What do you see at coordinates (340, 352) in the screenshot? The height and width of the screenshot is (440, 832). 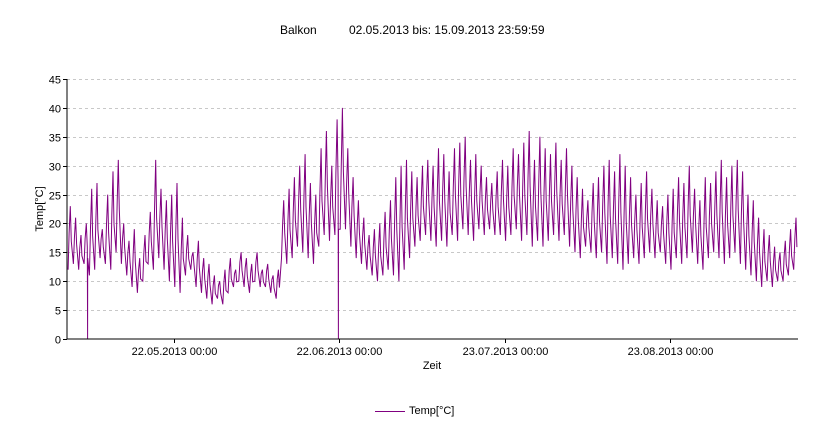 I see `x-tick-label: 22.06.2013 00:00` at bounding box center [340, 352].